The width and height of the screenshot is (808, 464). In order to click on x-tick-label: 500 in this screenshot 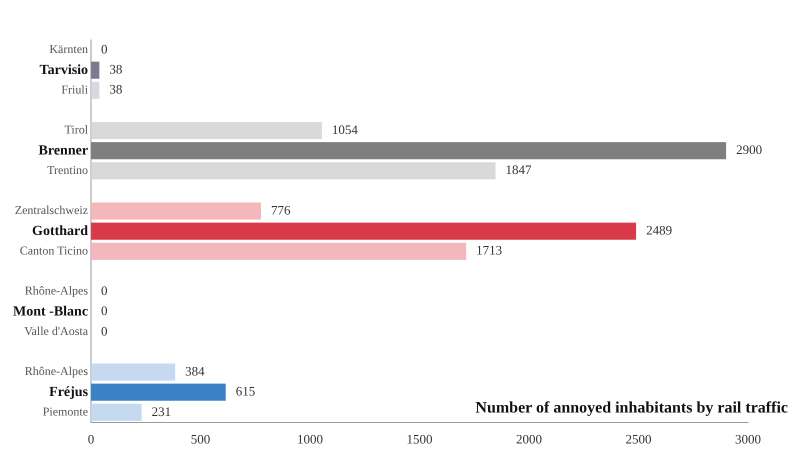, I will do `click(200, 439)`.